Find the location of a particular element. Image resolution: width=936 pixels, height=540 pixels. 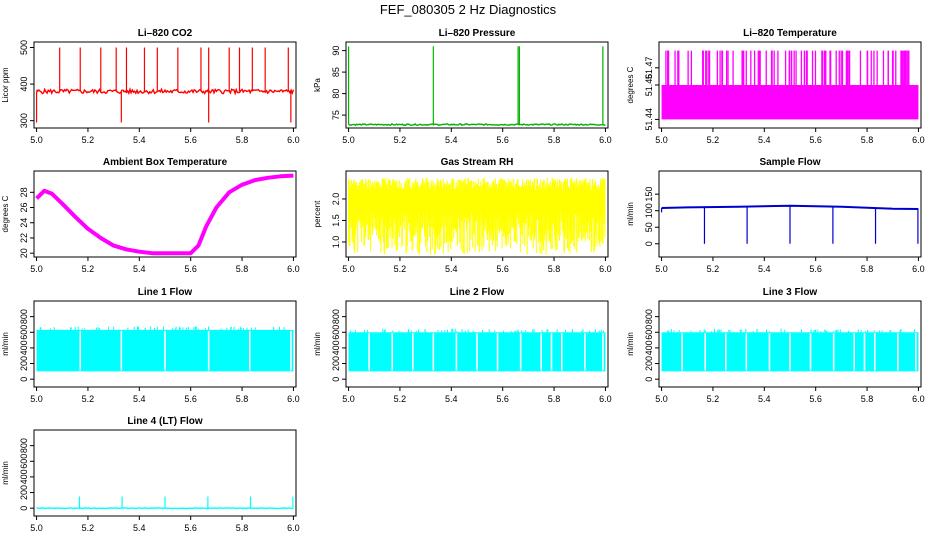

panel-title: Line 2 Flow is located at coordinates (477, 292).